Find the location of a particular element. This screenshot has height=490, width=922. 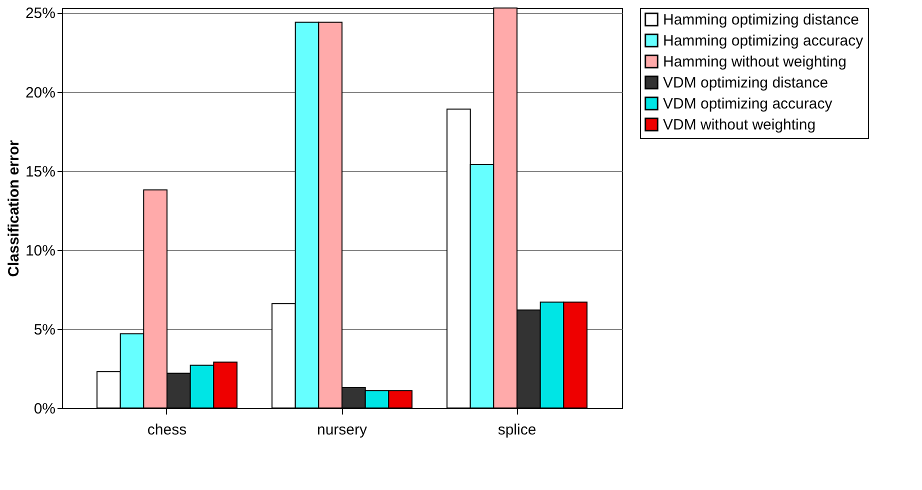

legend-label: VDM optimizing distance is located at coordinates (745, 83).